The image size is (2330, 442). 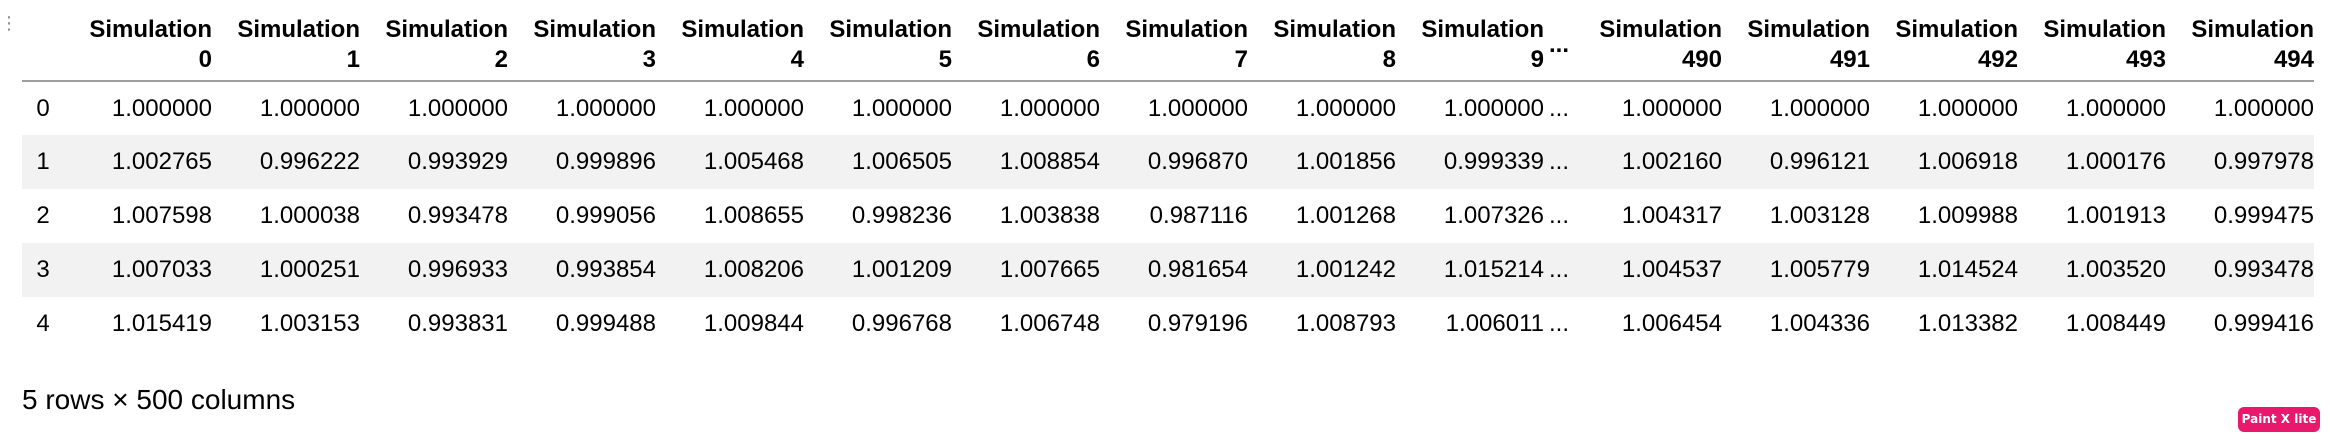 What do you see at coordinates (1198, 215) in the screenshot?
I see `table-cell: 0.987116` at bounding box center [1198, 215].